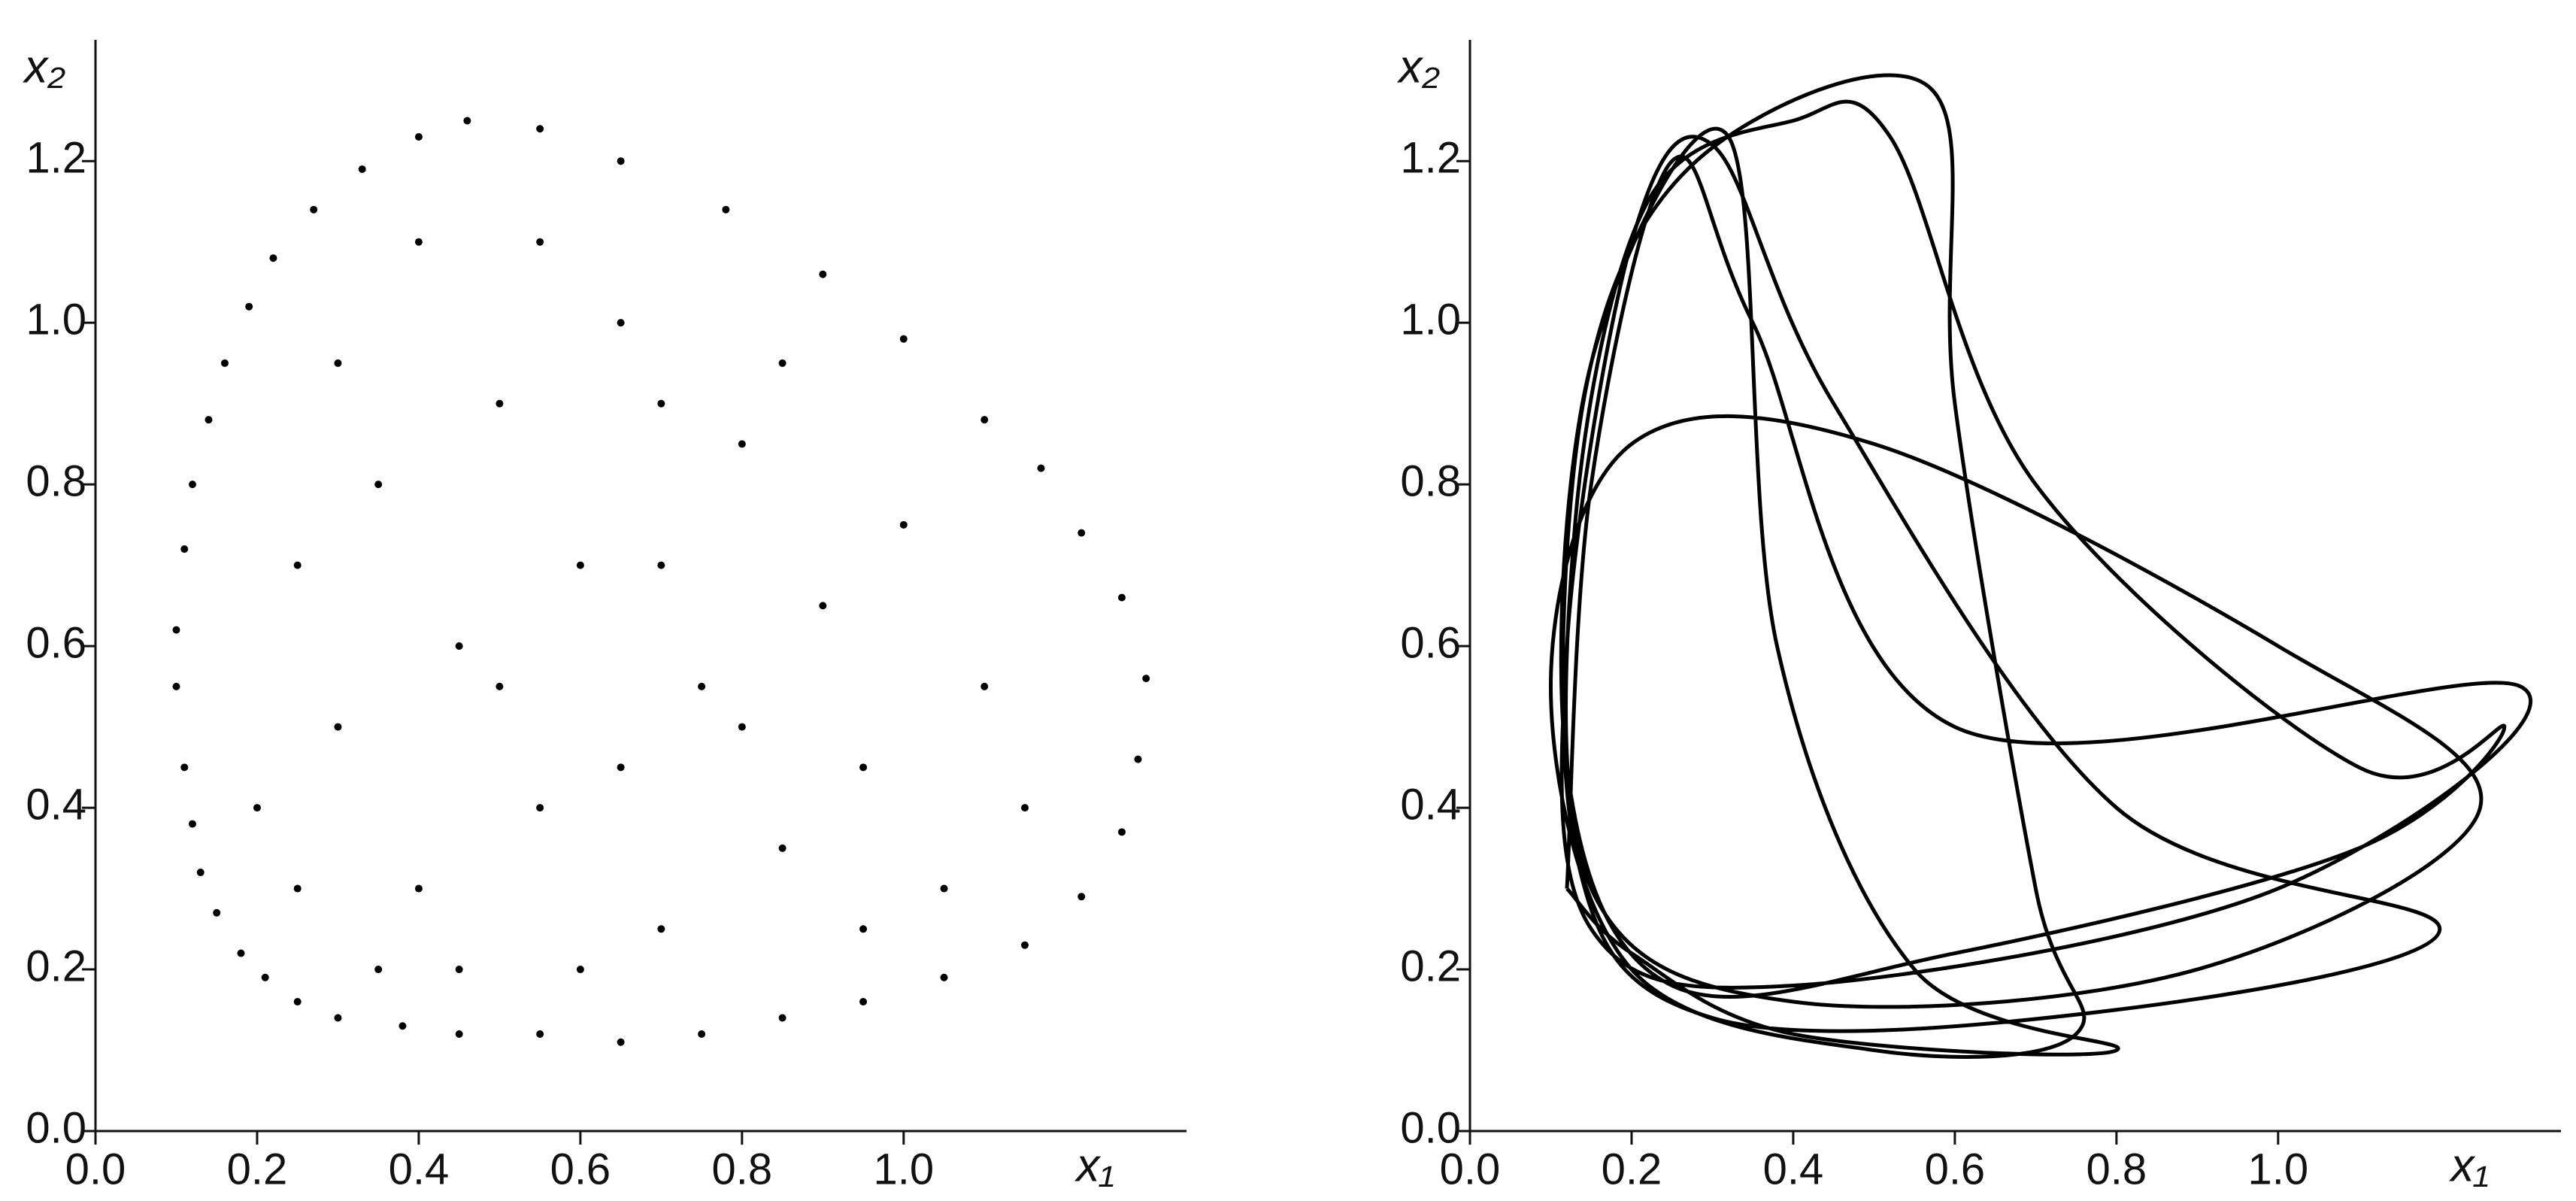 Image resolution: width=2576 pixels, height=1201 pixels. Describe the element at coordinates (56, 966) in the screenshot. I see `y-tick-label: 0.2` at that location.